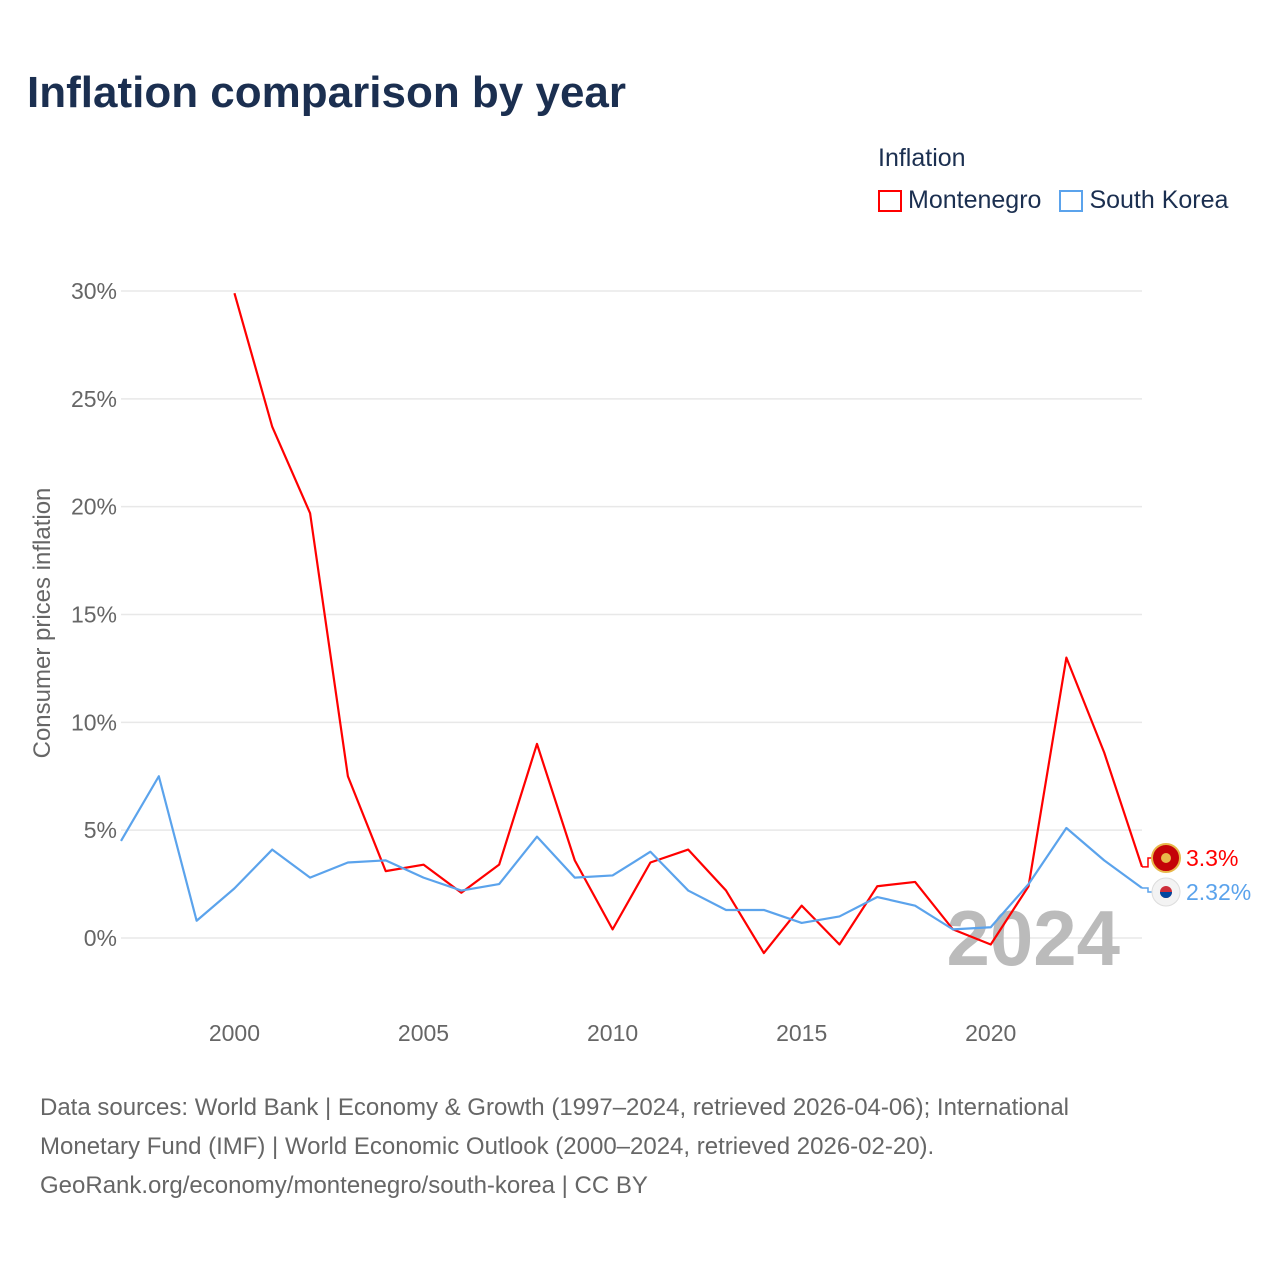 This screenshot has width=1280, height=1280. What do you see at coordinates (1159, 200) in the screenshot?
I see `legend-label: South Korea` at bounding box center [1159, 200].